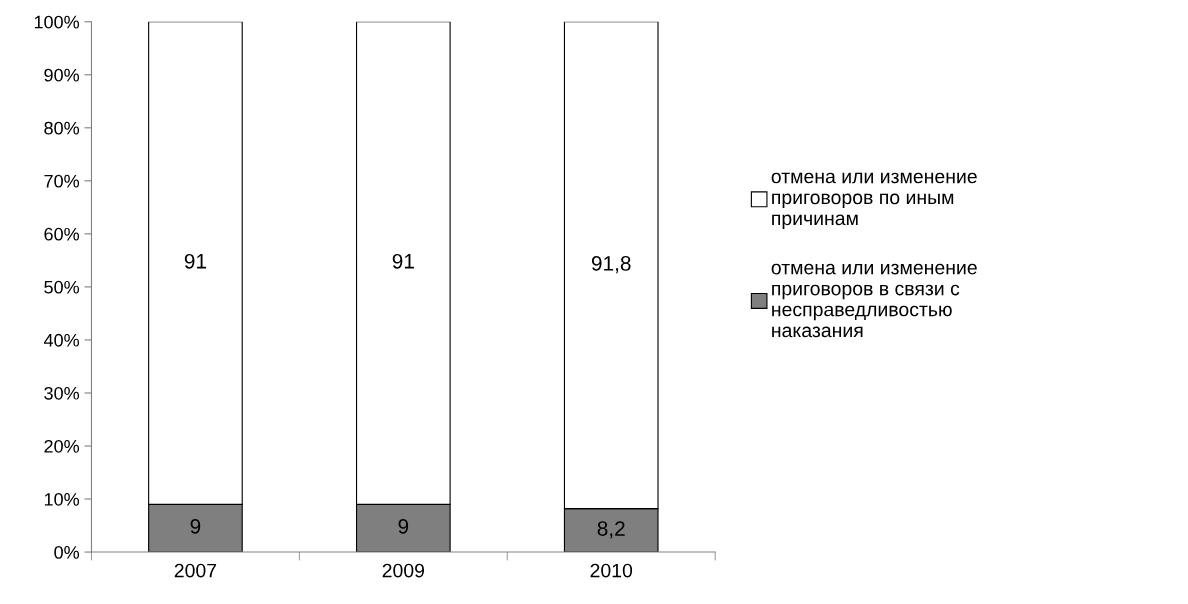  What do you see at coordinates (67, 552) in the screenshot?
I see `y-tick-label: 0%` at bounding box center [67, 552].